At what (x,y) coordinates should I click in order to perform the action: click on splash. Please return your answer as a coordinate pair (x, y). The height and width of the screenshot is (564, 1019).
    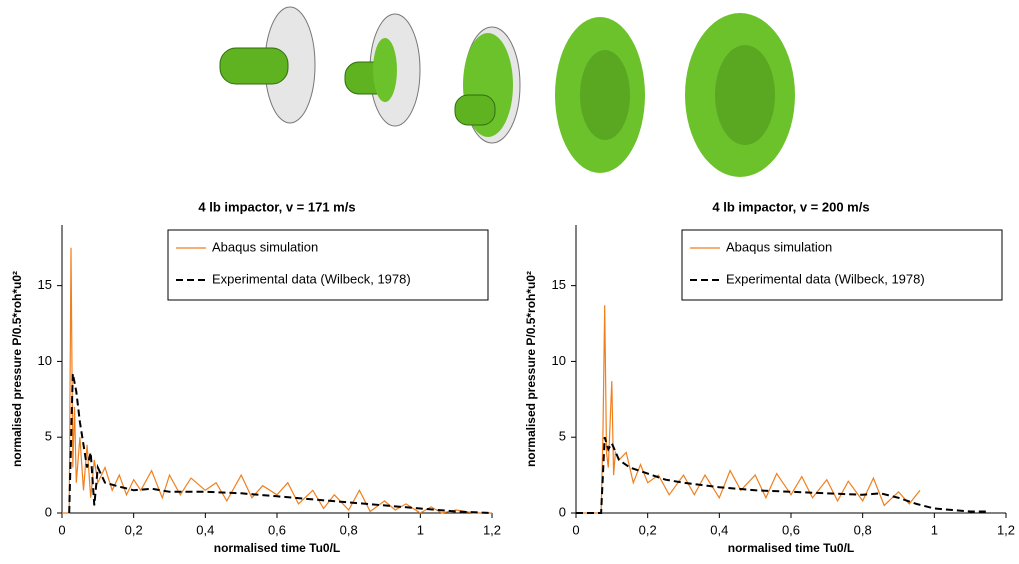
    Looking at the image, I should click on (385, 70).